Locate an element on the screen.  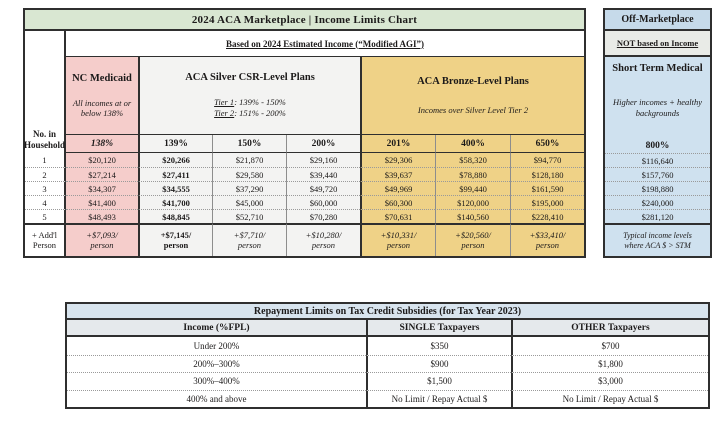
income-cell: $29,580 is located at coordinates (249, 174).